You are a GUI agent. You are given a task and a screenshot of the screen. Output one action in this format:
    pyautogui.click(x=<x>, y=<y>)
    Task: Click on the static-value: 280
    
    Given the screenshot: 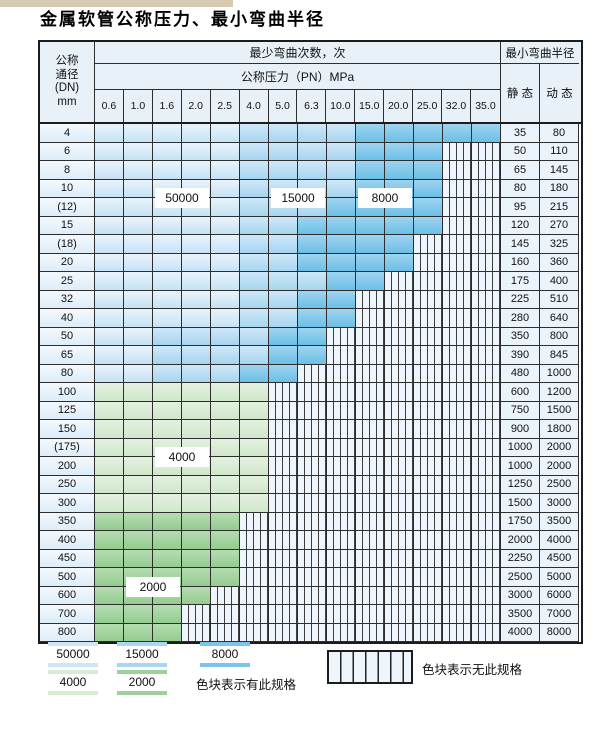 What is the action you would take?
    pyautogui.click(x=520, y=318)
    